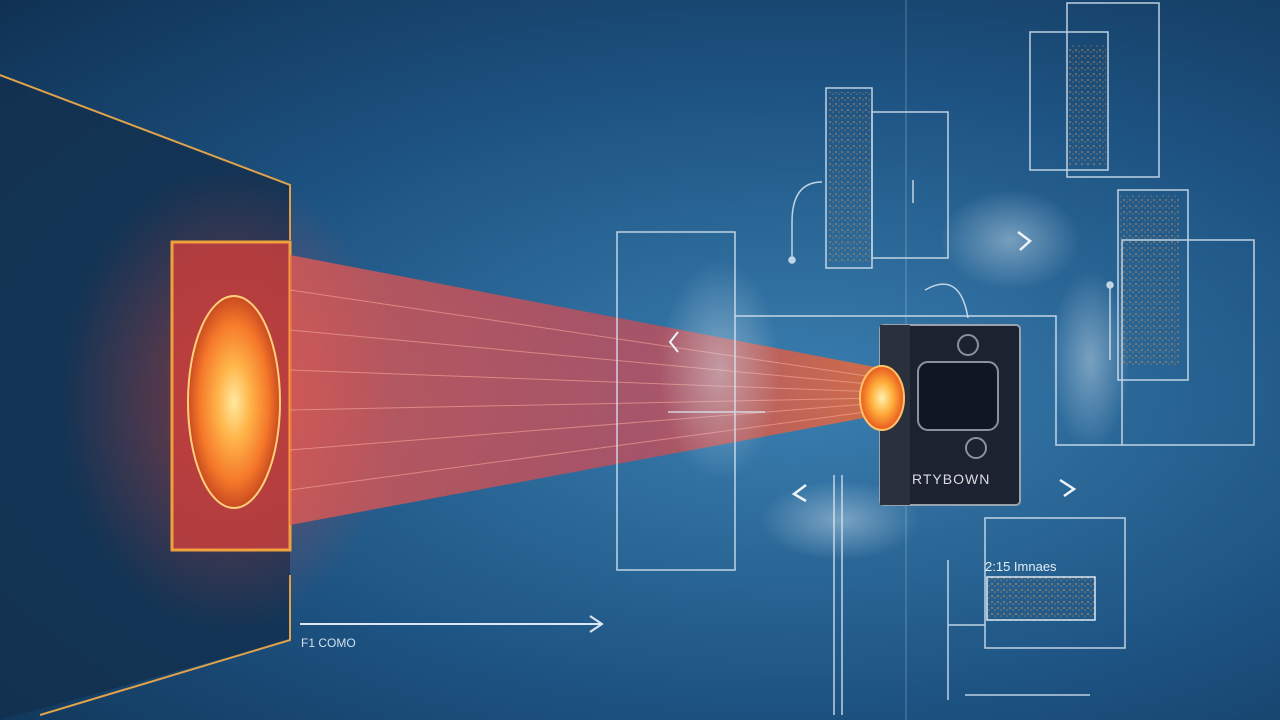  Describe the element at coordinates (328, 643) in the screenshot. I see `distance-label: F1 COMO` at that location.